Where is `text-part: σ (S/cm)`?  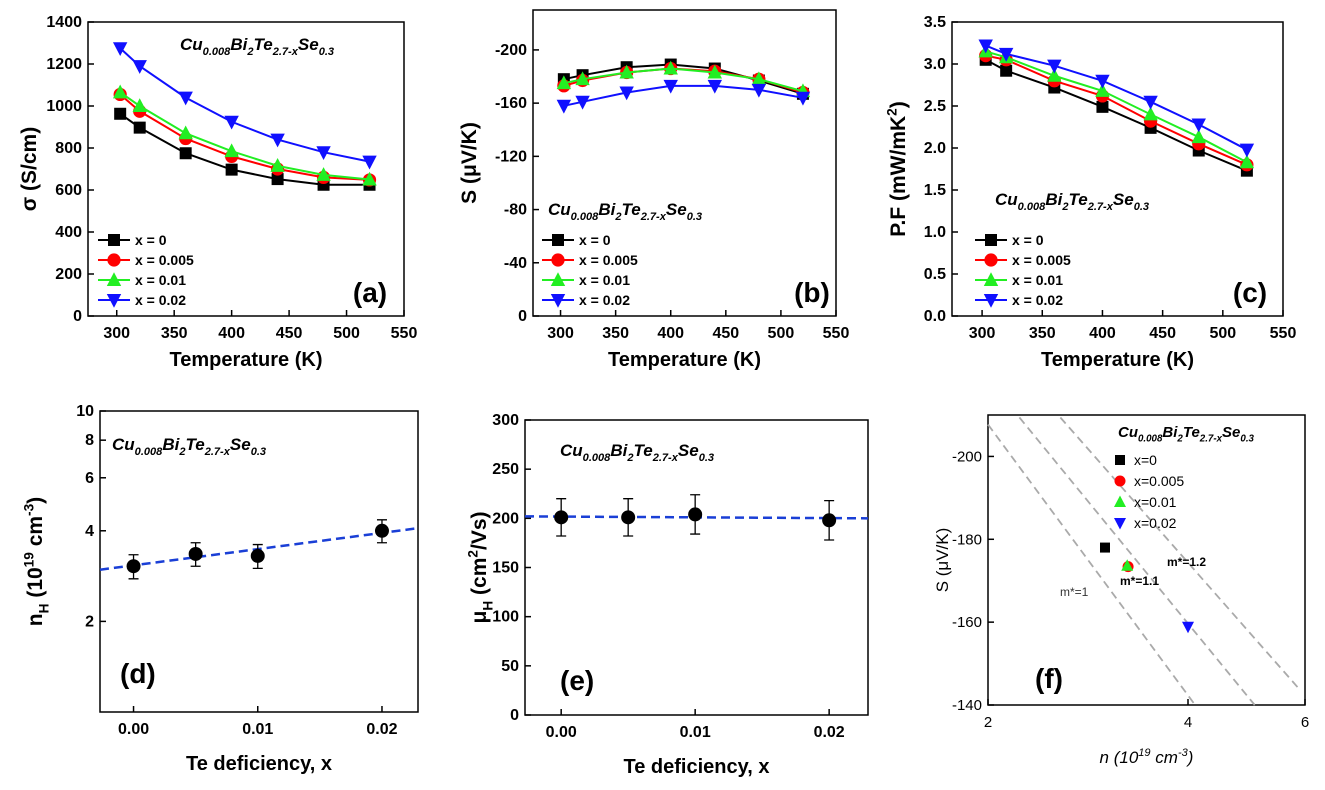
text-part: σ (S/cm) is located at coordinates (29, 169).